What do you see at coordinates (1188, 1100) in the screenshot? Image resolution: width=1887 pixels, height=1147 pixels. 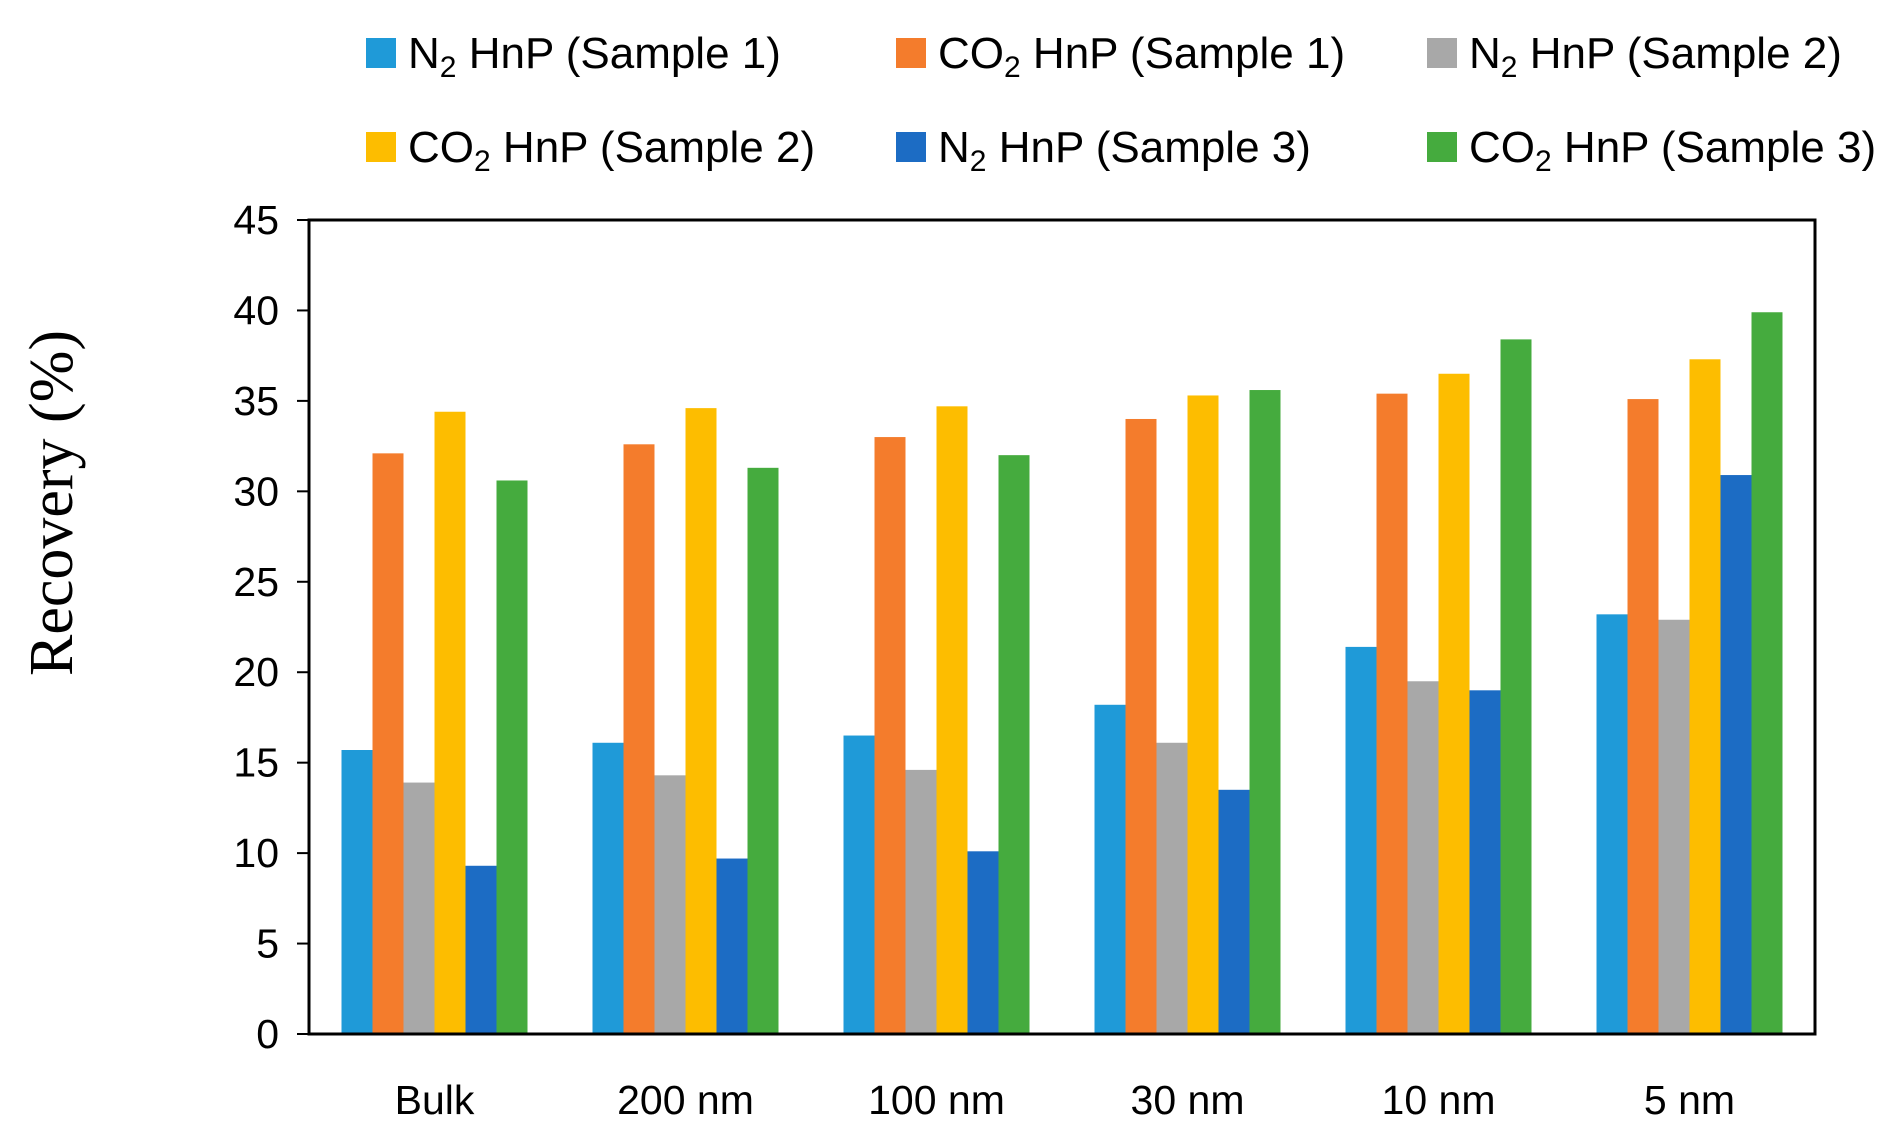 I see `x-tick-label: 30 nm` at bounding box center [1188, 1100].